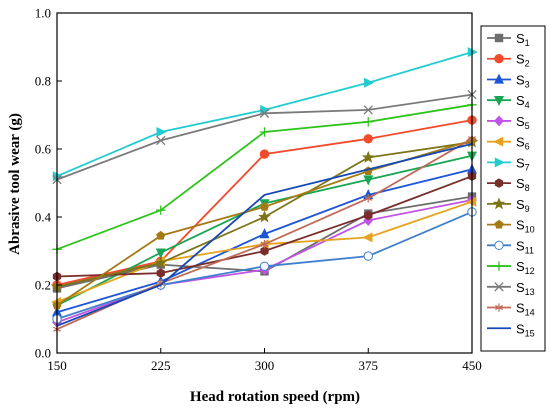 This screenshot has width=550, height=412. What do you see at coordinates (161, 365) in the screenshot?
I see `x-tick-label: 225` at bounding box center [161, 365].